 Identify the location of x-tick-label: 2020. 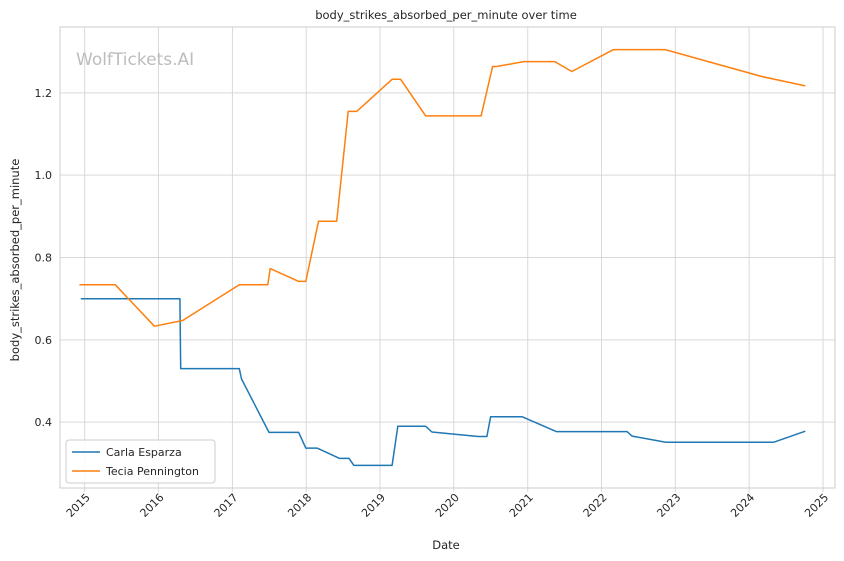
(447, 505).